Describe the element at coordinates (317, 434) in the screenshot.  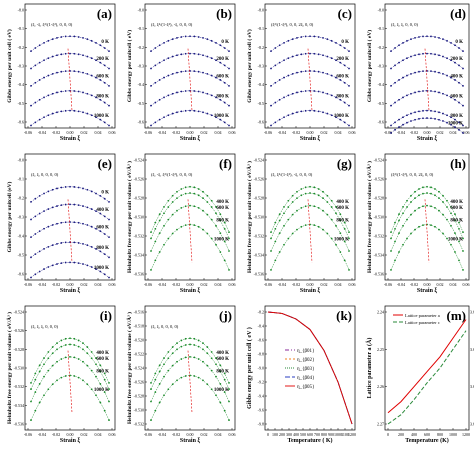
I see `x-tick-label: 700` at that location.